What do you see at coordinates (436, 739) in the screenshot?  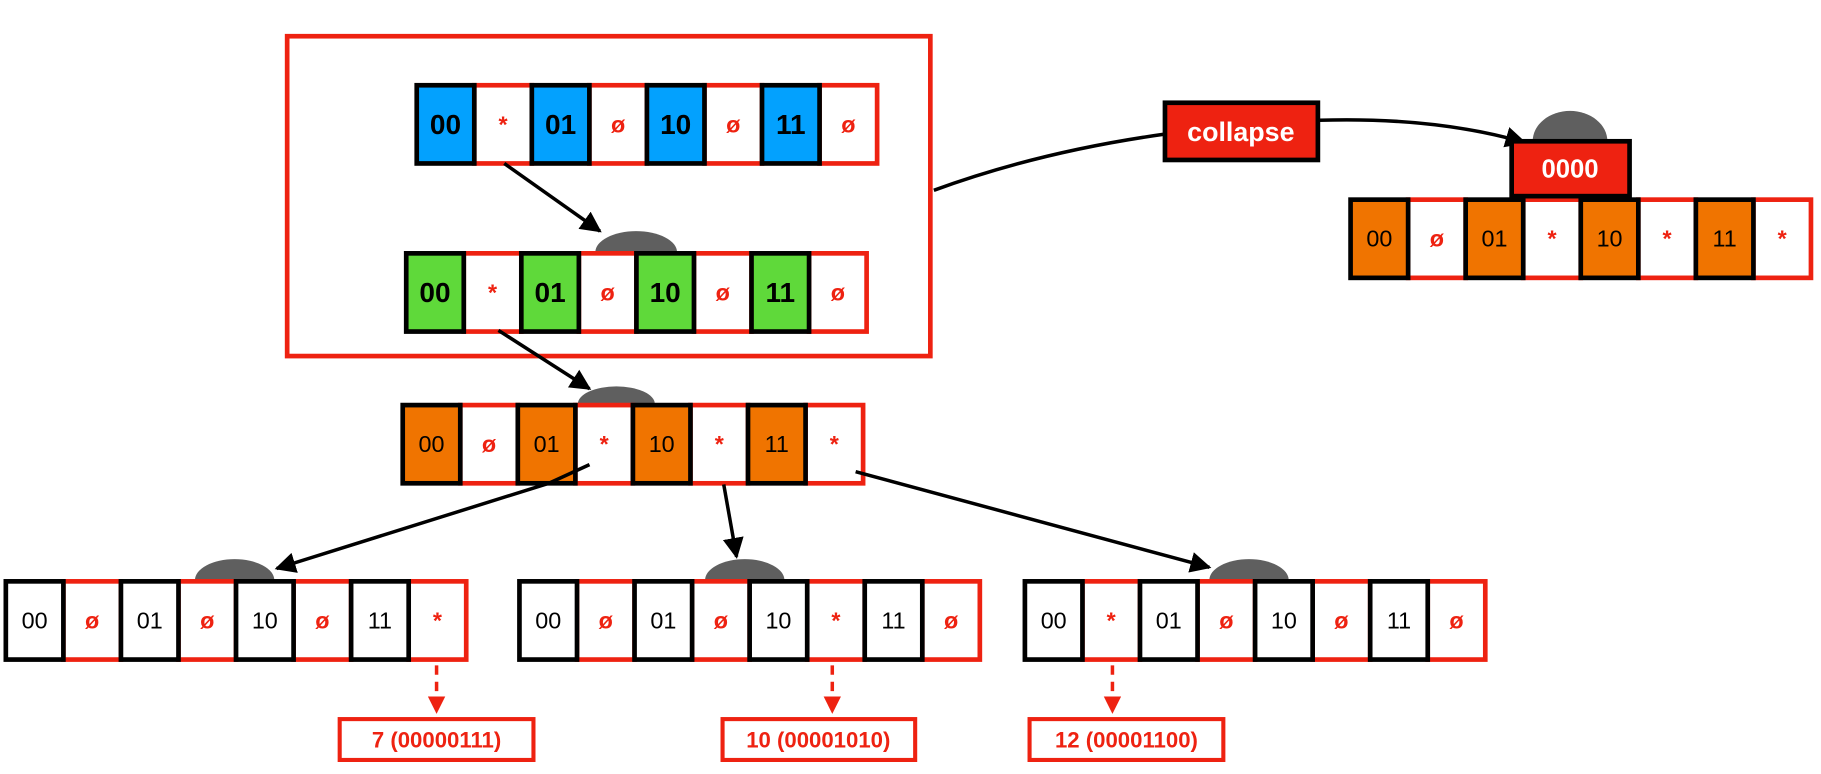 I see `result-box-1: 7 (00000111)` at bounding box center [436, 739].